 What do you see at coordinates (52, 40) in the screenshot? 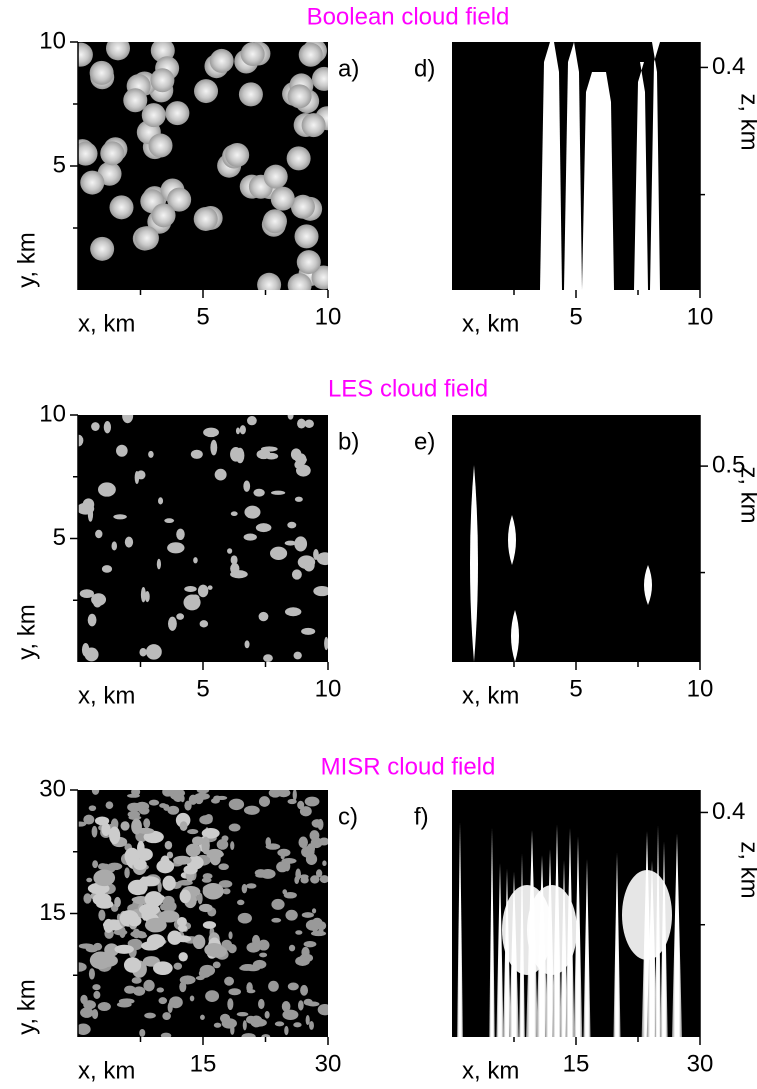
I see `y-tick-label: 10` at bounding box center [52, 40].